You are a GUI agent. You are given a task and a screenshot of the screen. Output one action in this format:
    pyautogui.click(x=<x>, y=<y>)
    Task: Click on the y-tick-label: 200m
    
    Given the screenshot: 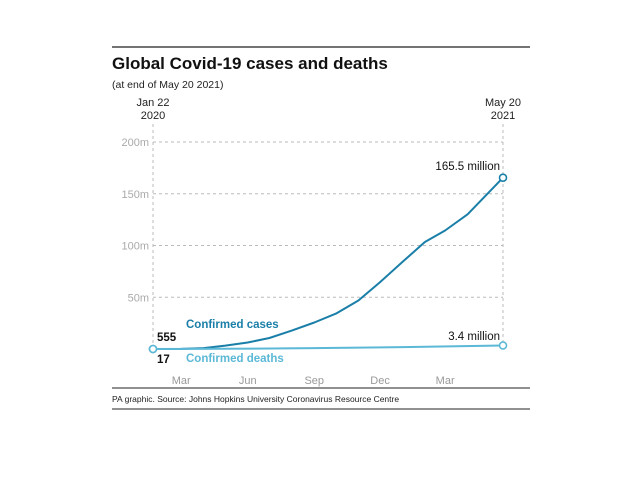 What is the action you would take?
    pyautogui.click(x=135, y=143)
    